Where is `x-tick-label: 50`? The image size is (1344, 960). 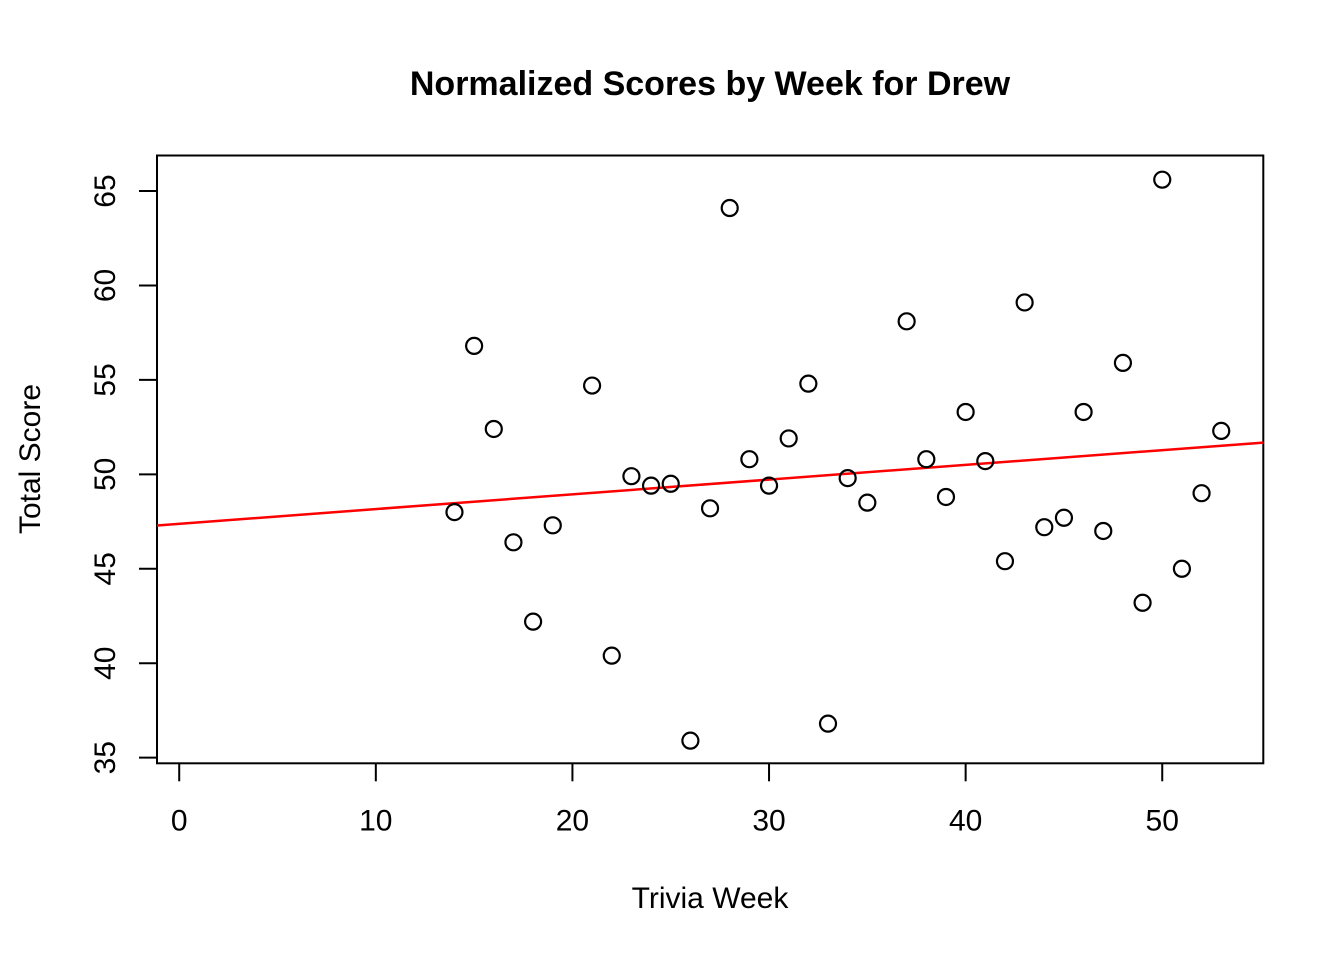 x-tick-label: 50 is located at coordinates (1162, 820).